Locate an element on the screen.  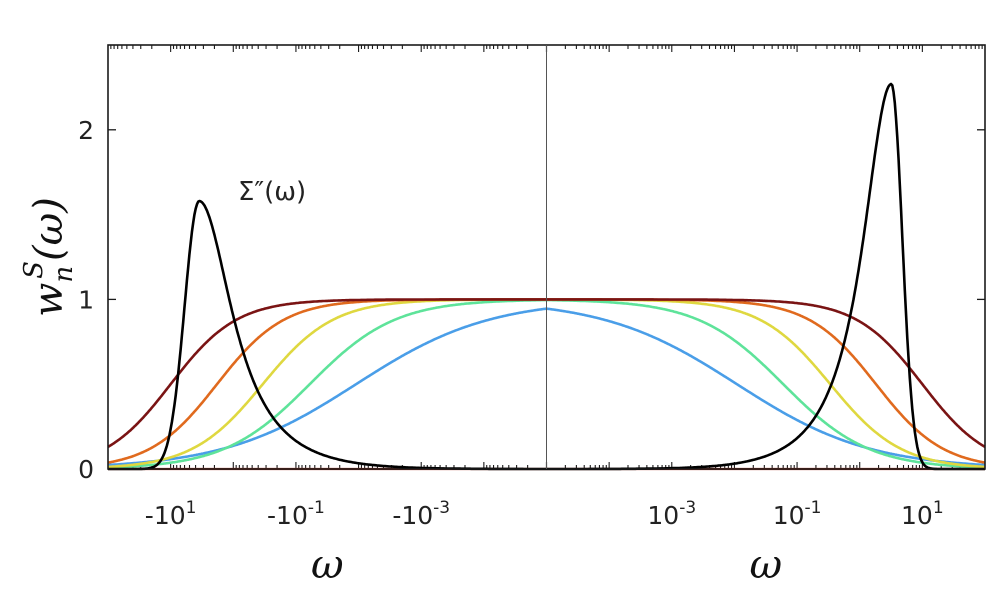
y-axis-label-text: wnS(ω) is located at coordinates (49, 257).